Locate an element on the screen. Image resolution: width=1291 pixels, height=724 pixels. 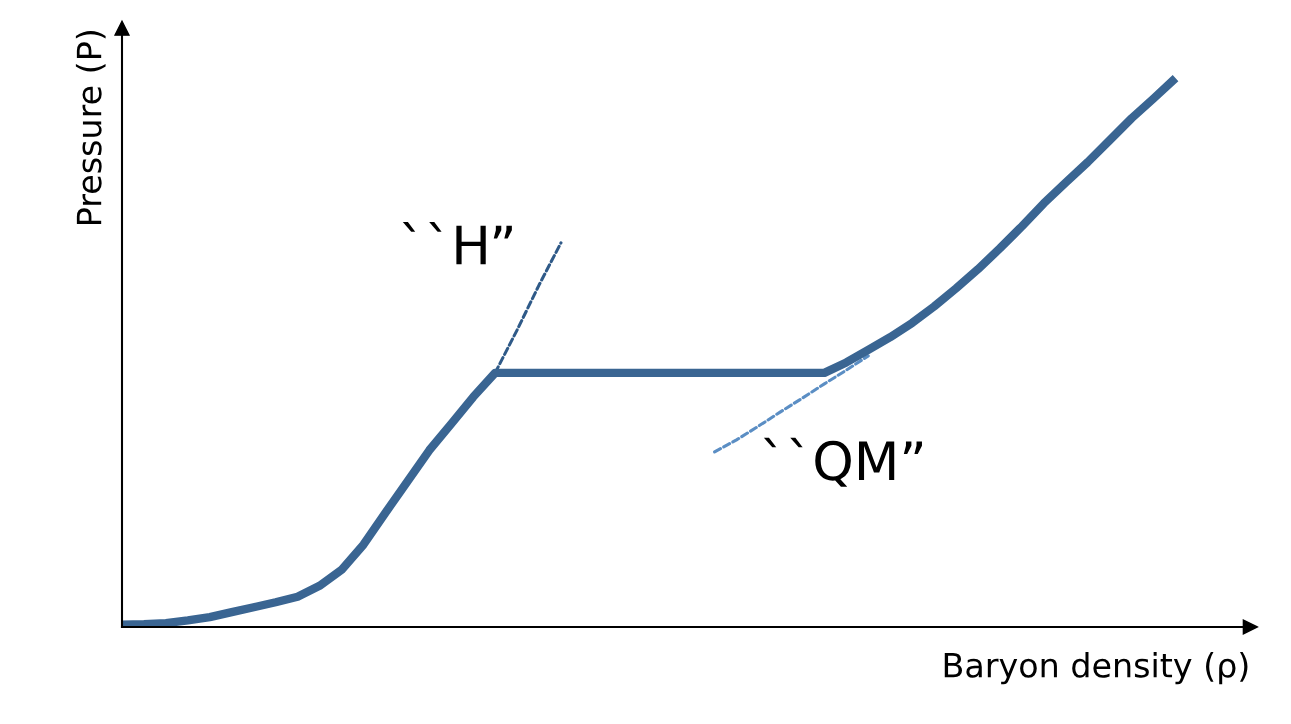
x-axis-title: Baryon density (ρ) is located at coordinates (1096, 668).